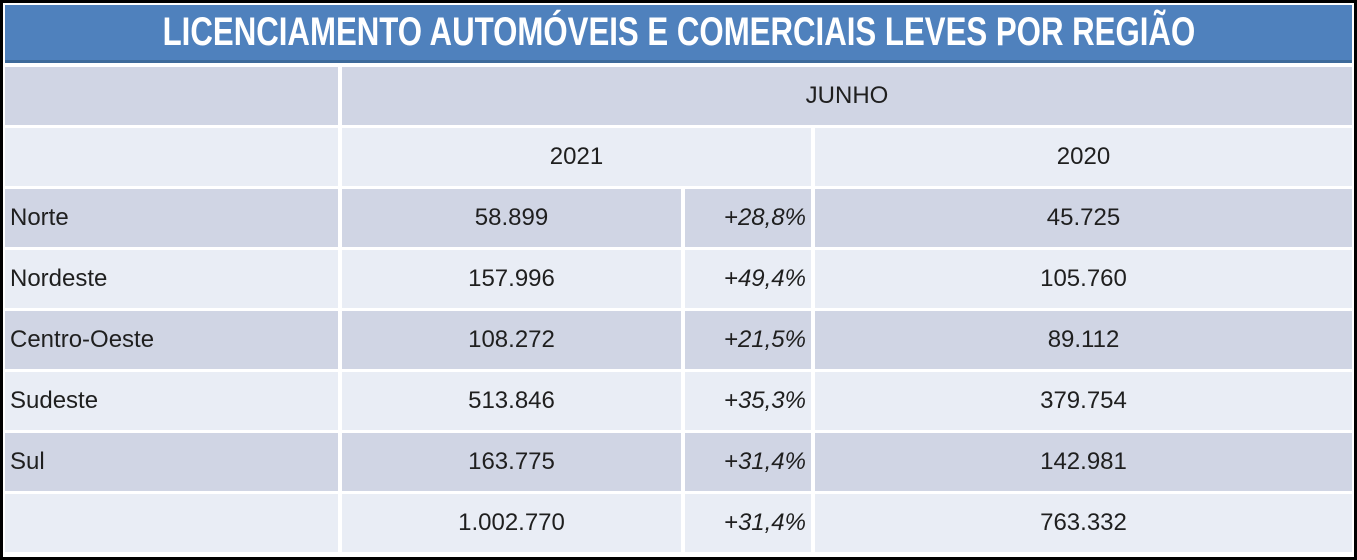 This screenshot has width=1357, height=560. I want to click on region-label-nordeste: Nordeste, so click(171, 279).